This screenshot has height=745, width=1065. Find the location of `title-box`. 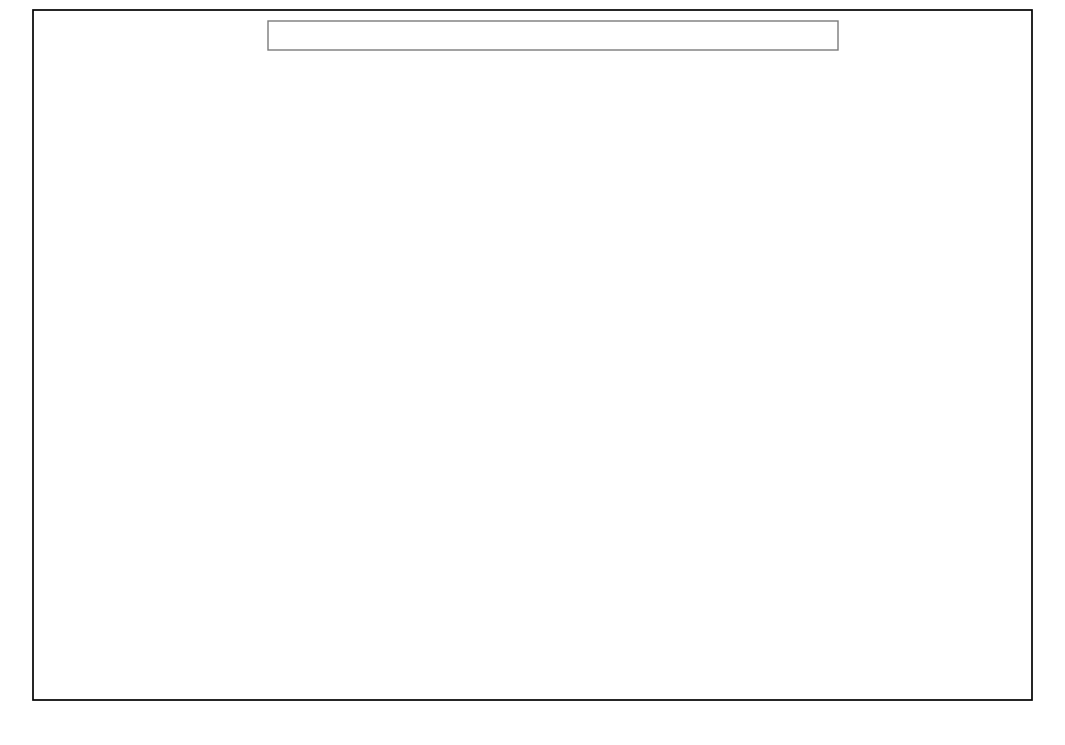

title-box is located at coordinates (553, 35).